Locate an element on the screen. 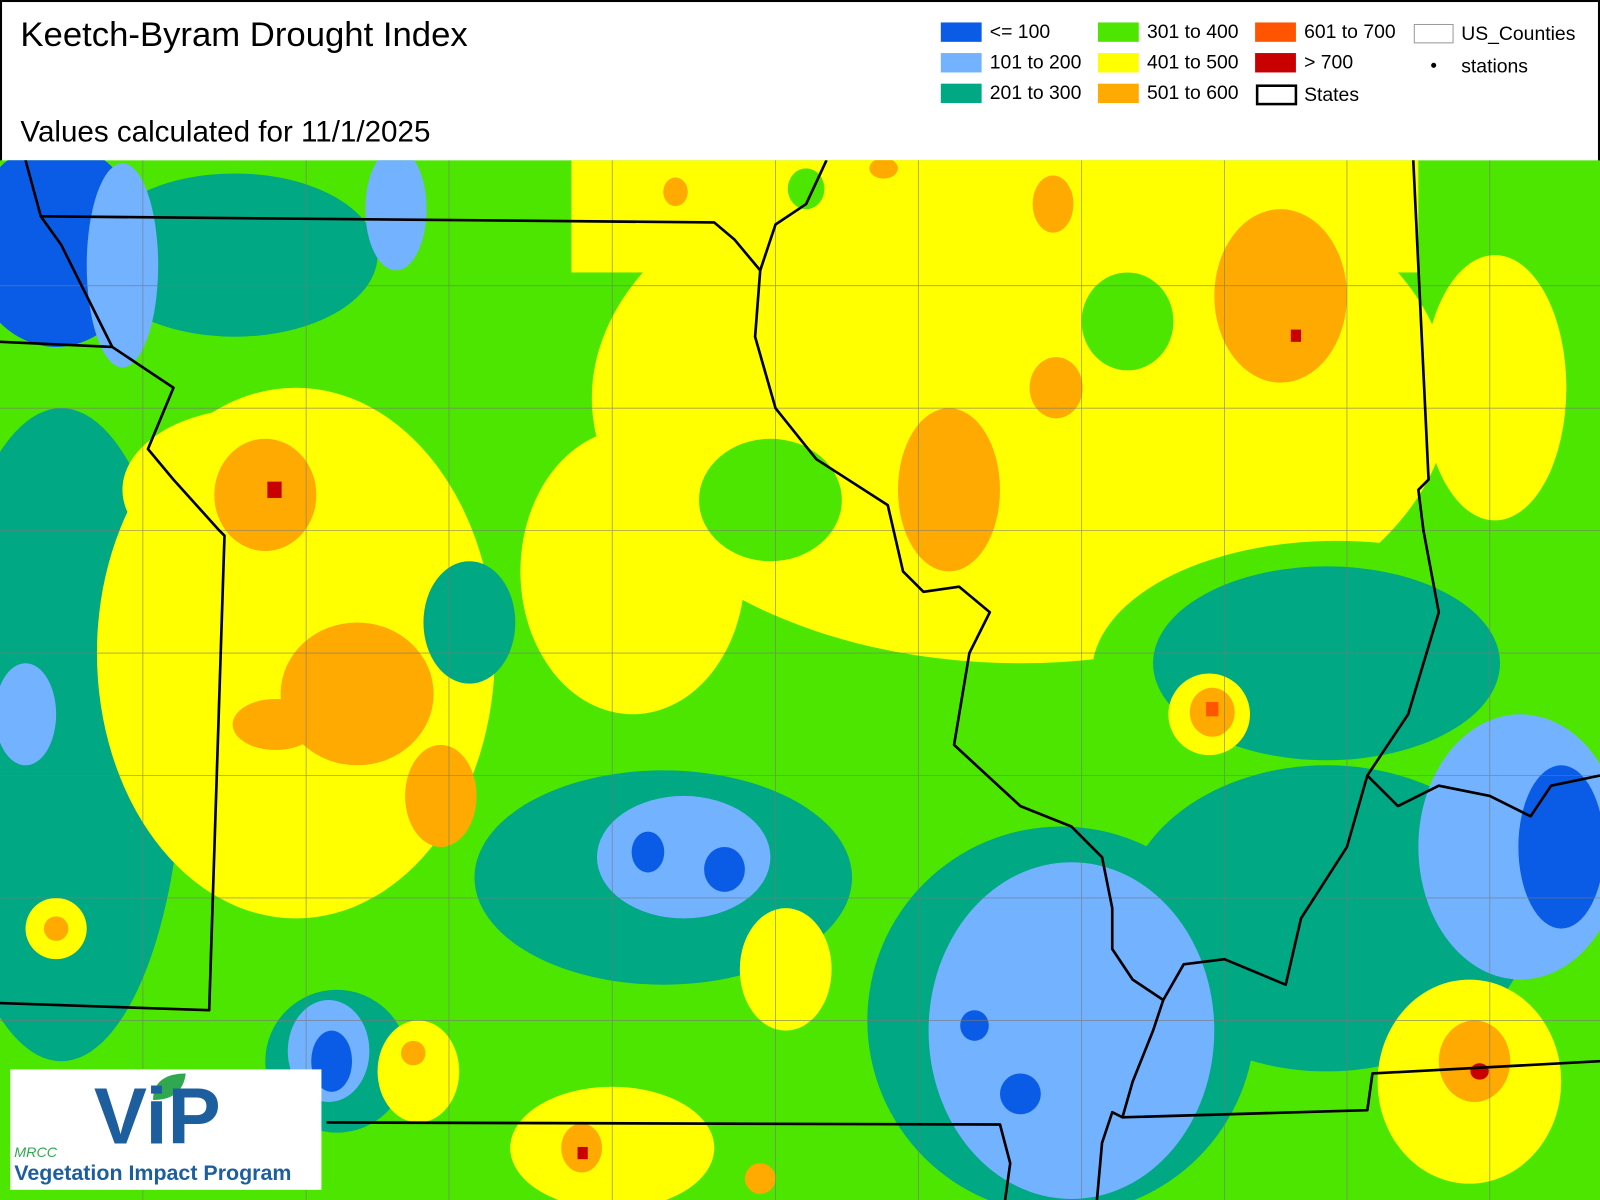 The width and height of the screenshot is (1600, 1200). subtitle: Values calculated for 11/1/2025 is located at coordinates (225, 131).